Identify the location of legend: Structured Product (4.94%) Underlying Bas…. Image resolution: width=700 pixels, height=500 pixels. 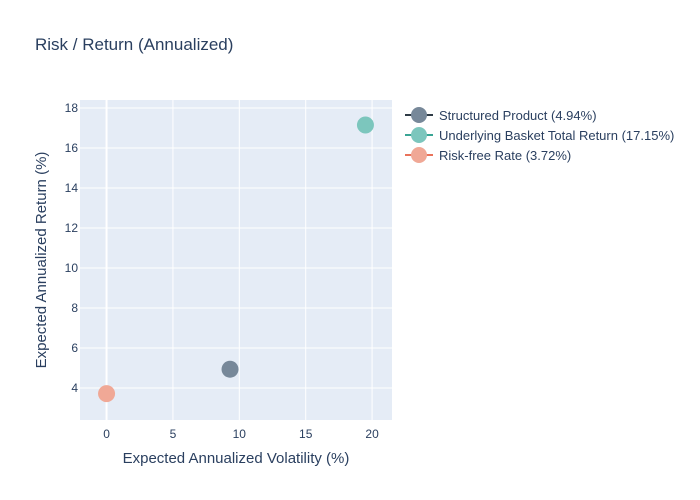
(539, 135).